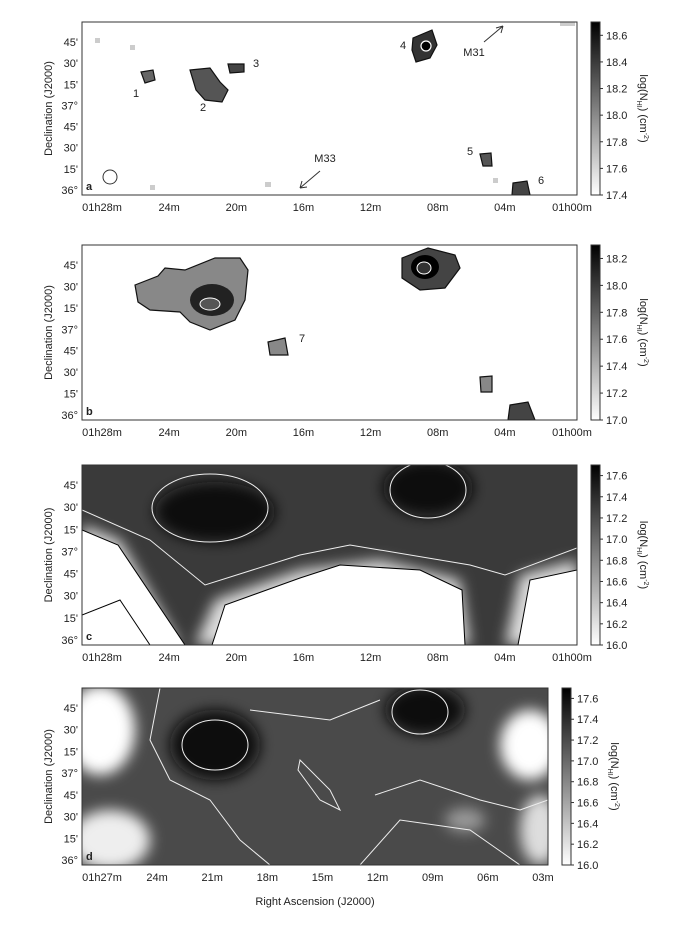 The image size is (690, 934). What do you see at coordinates (487, 878) in the screenshot?
I see `x-tick-label: 06m` at bounding box center [487, 878].